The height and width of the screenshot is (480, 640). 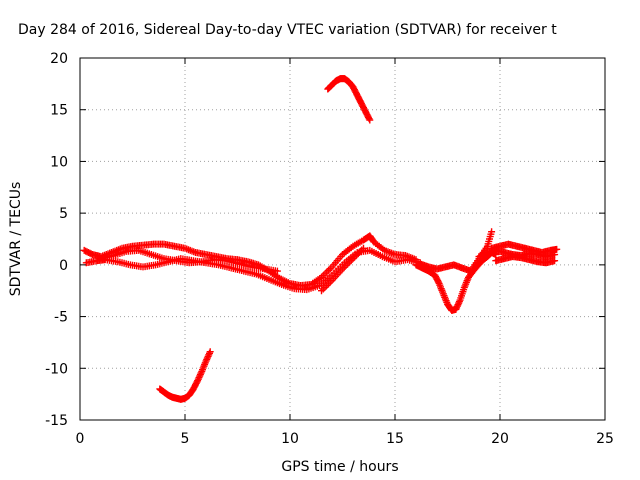 I want to click on y-tick-label: -5, so click(x=61, y=318).